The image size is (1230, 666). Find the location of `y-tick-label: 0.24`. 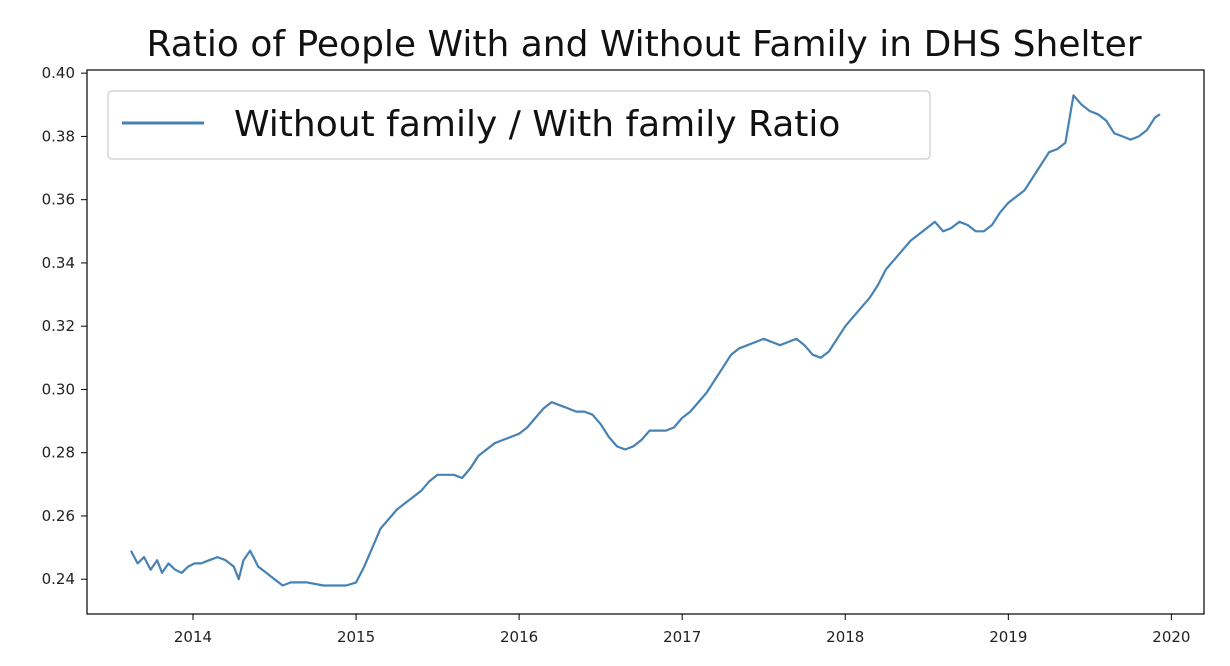

y-tick-label: 0.24 is located at coordinates (58, 579).